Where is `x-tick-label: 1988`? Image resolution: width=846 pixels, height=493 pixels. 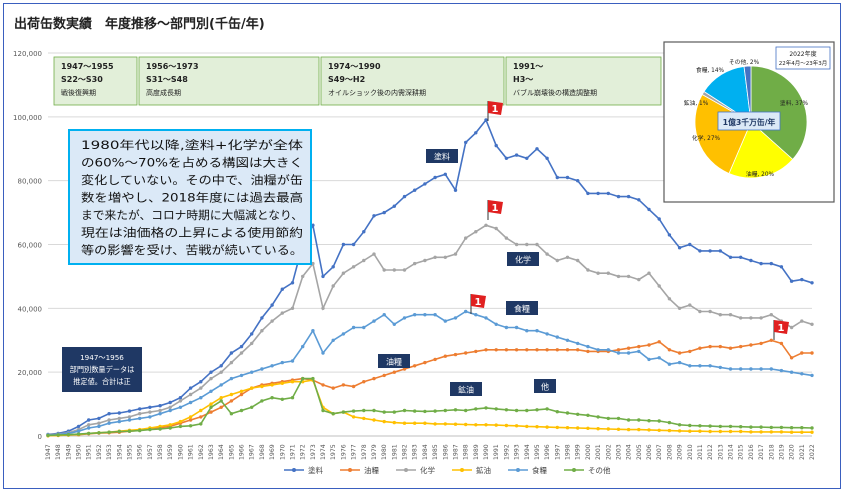
x-tick-label: 1988 is located at coordinates (466, 452).